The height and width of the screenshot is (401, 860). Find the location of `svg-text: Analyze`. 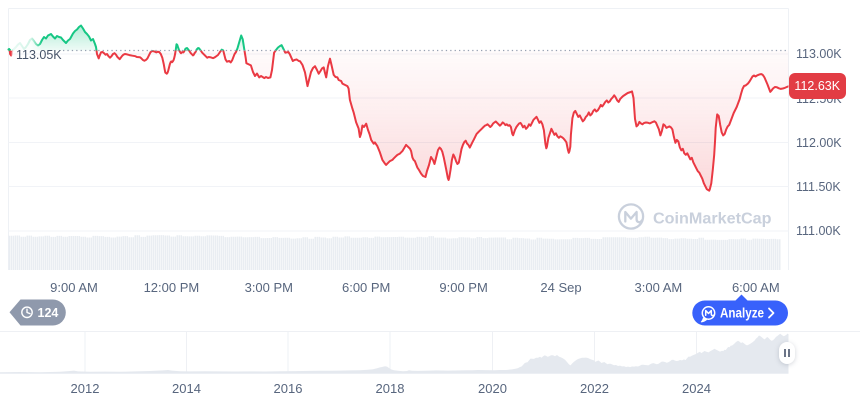

svg-text: Analyze is located at coordinates (742, 313).